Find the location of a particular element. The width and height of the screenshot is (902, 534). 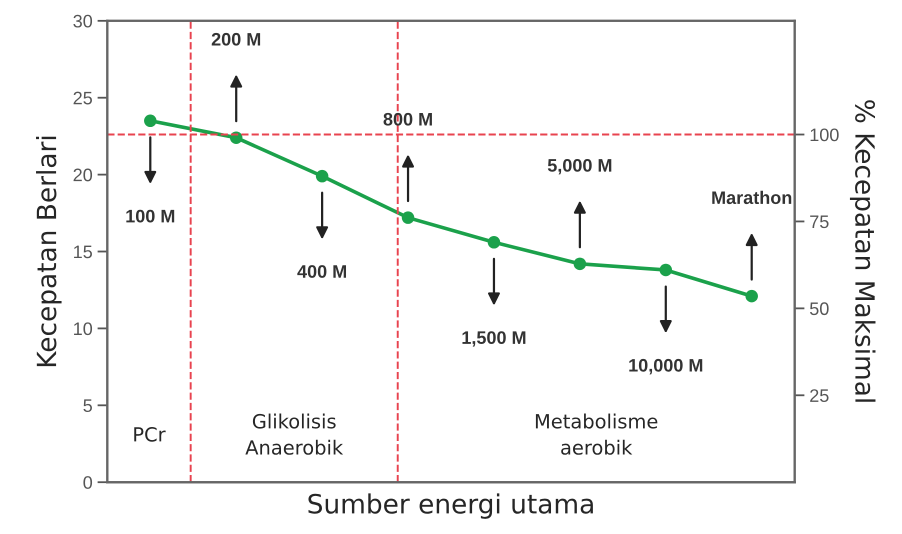

y-axis-title: Kecepatan Berlari is located at coordinates (49, 251).